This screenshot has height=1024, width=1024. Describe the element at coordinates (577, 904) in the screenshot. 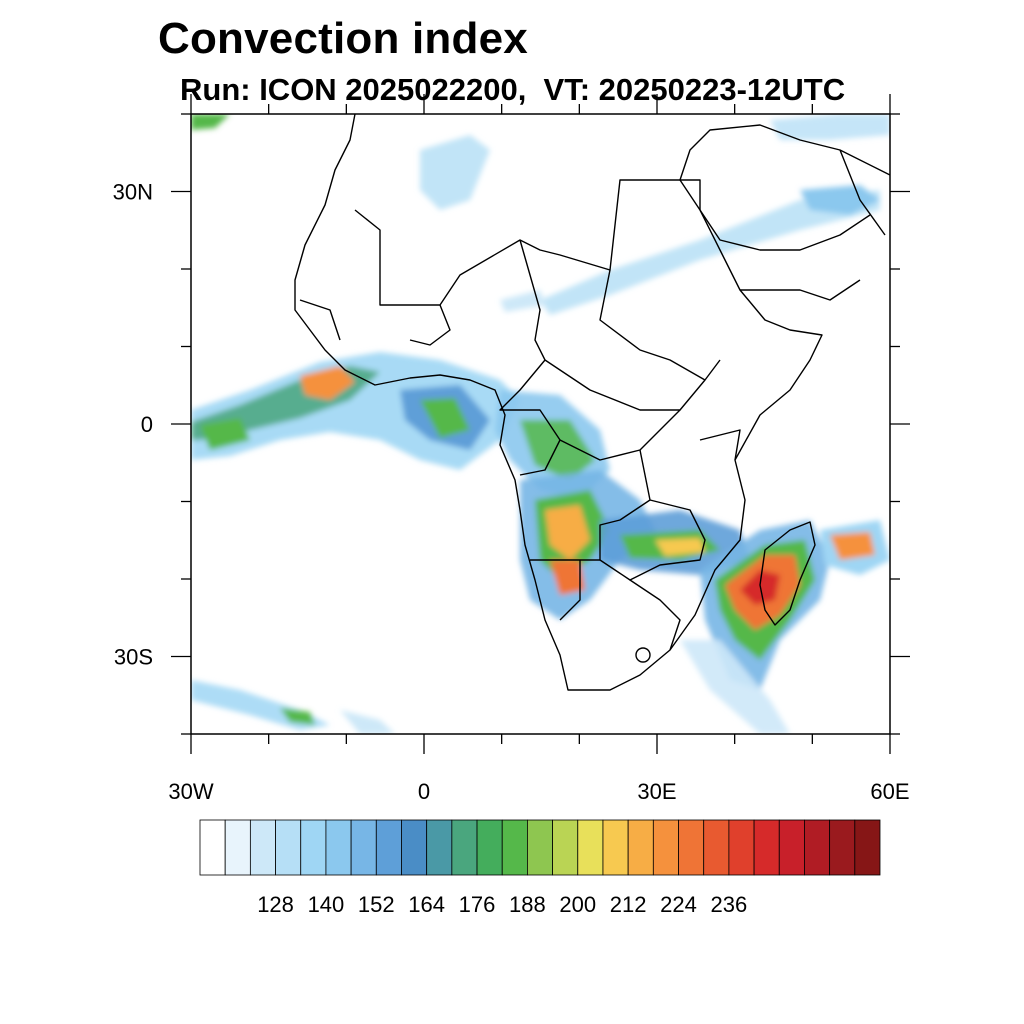

I see `colorbar-label: 200` at that location.